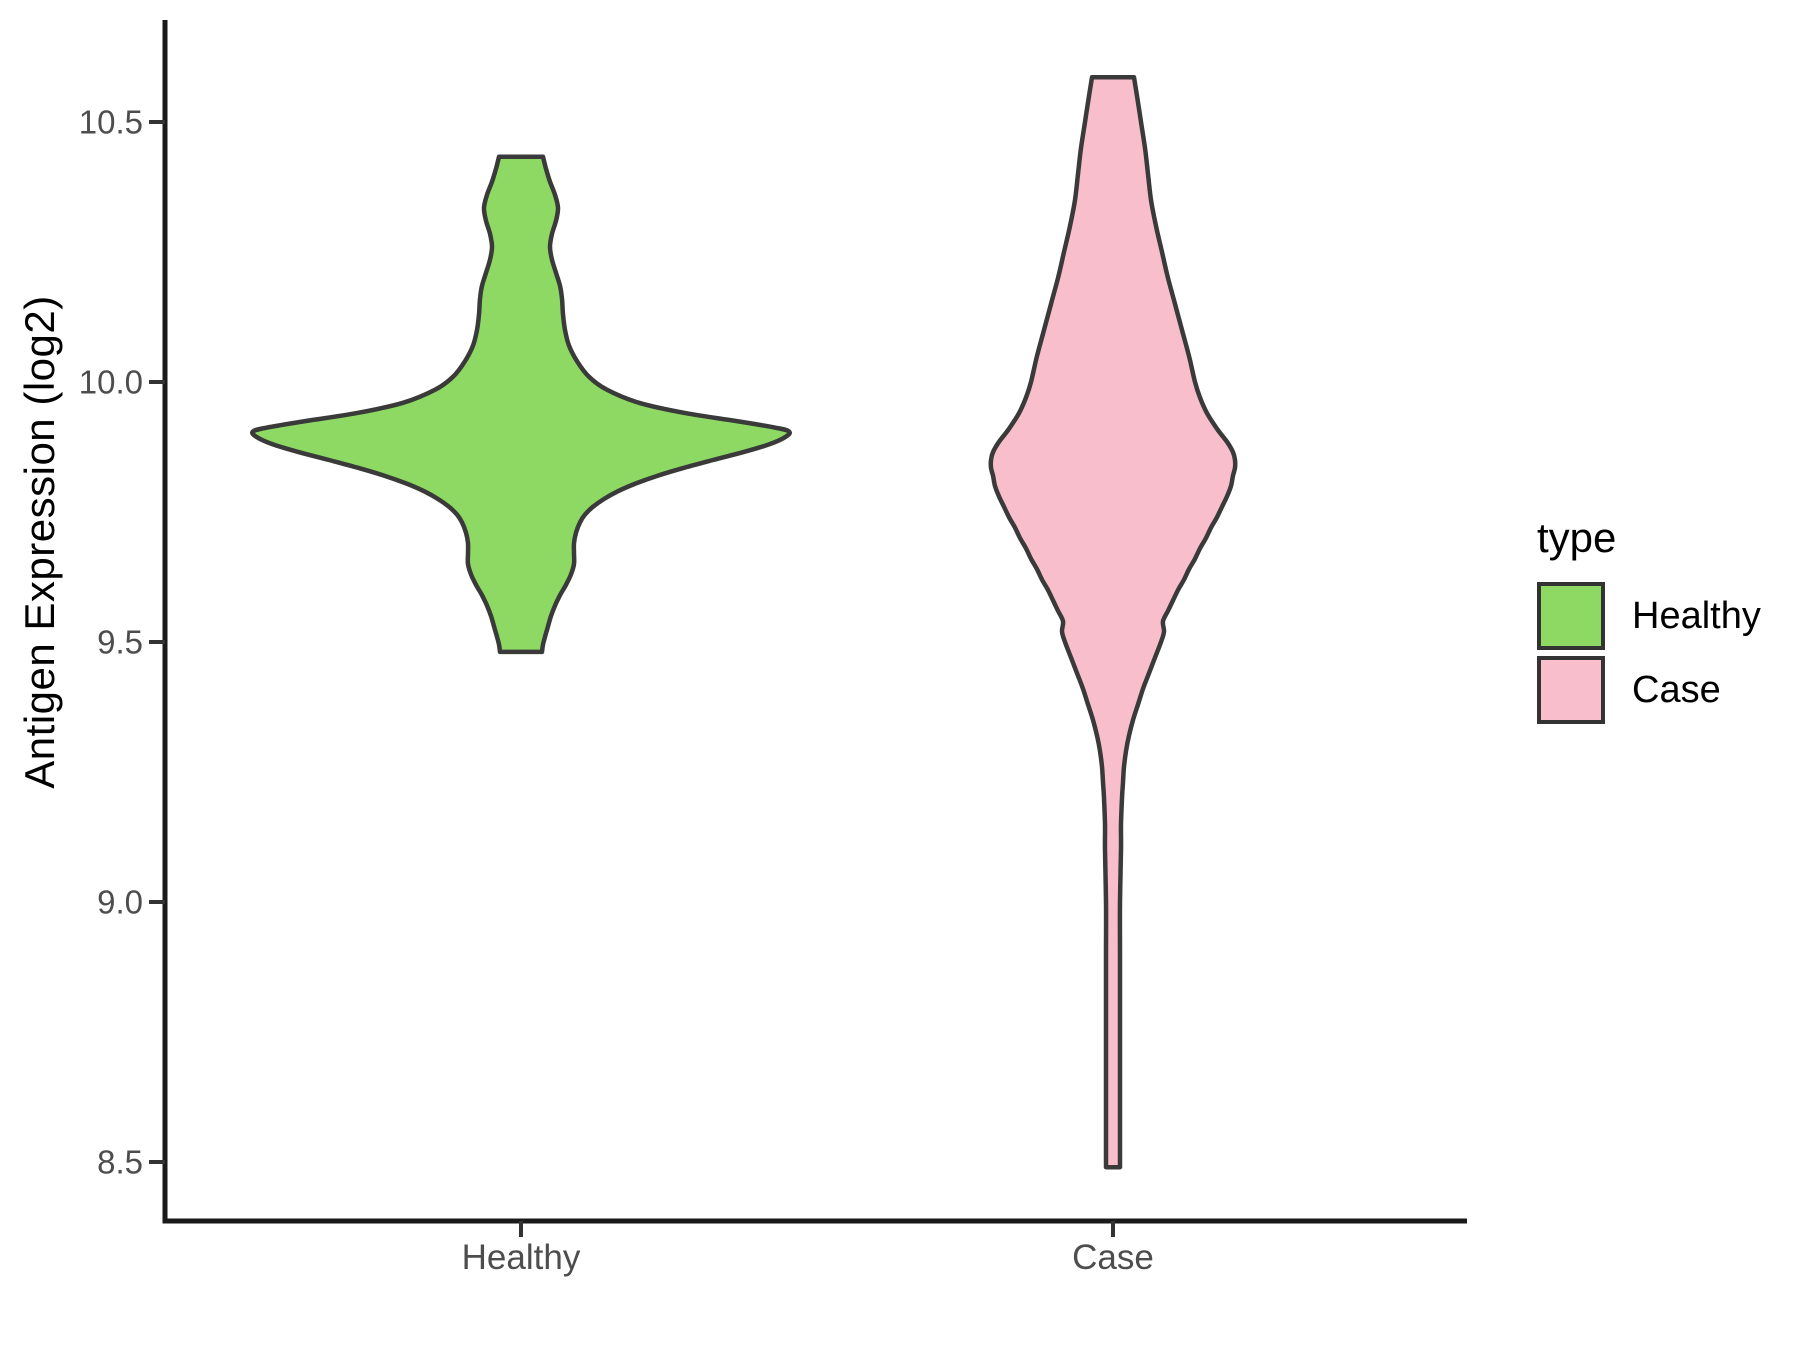 The width and height of the screenshot is (1800, 1350). I want to click on y-tick-label-10.5: 10.5, so click(111, 122).